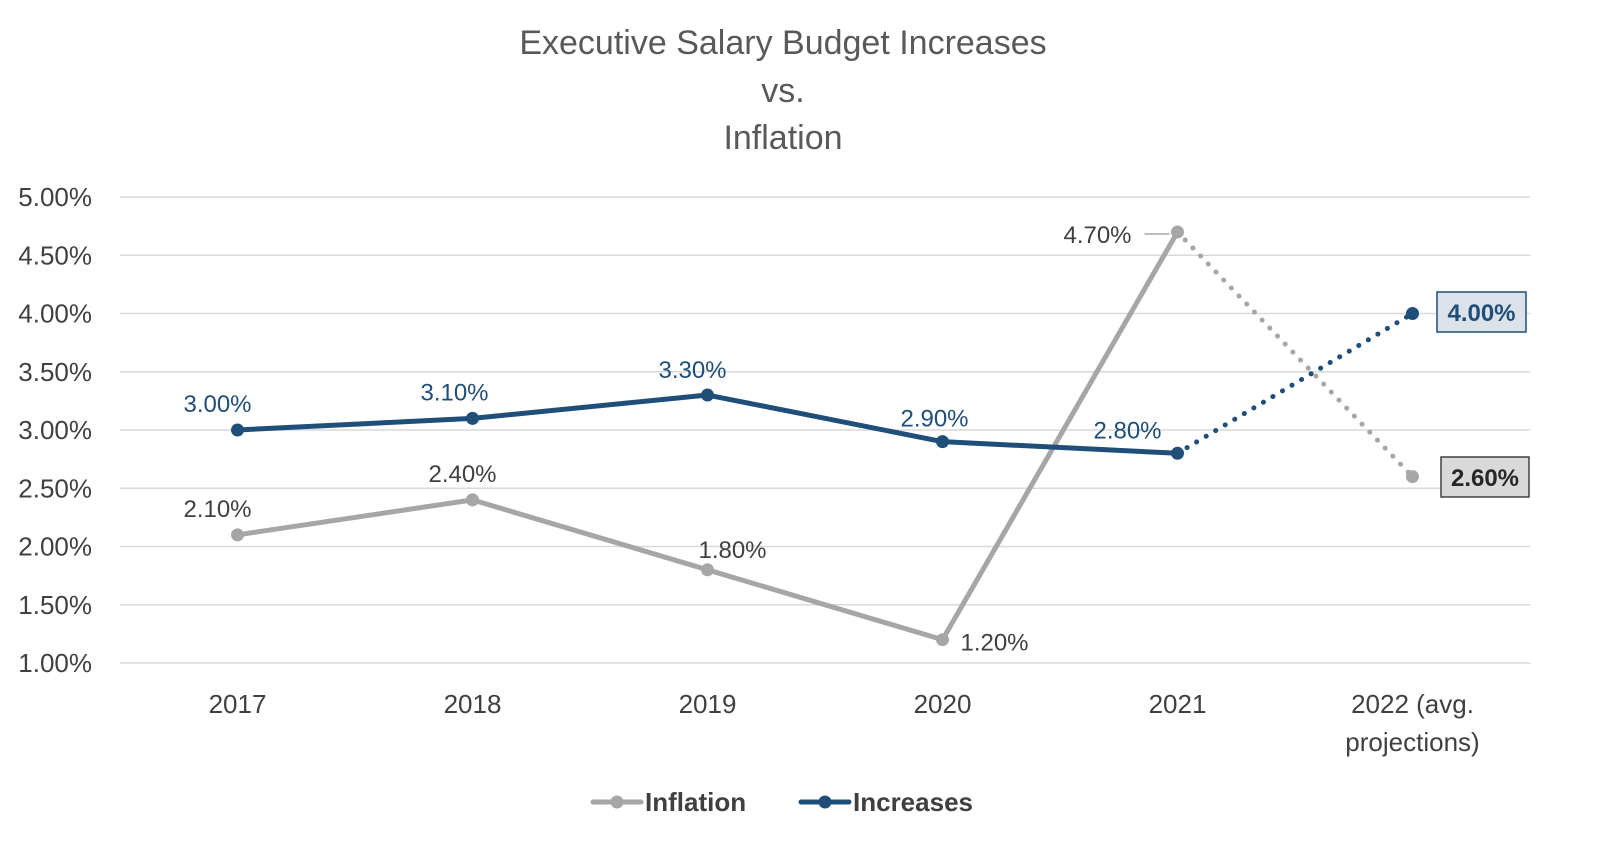  I want to click on data-label-increases: 3.10%, so click(454, 392).